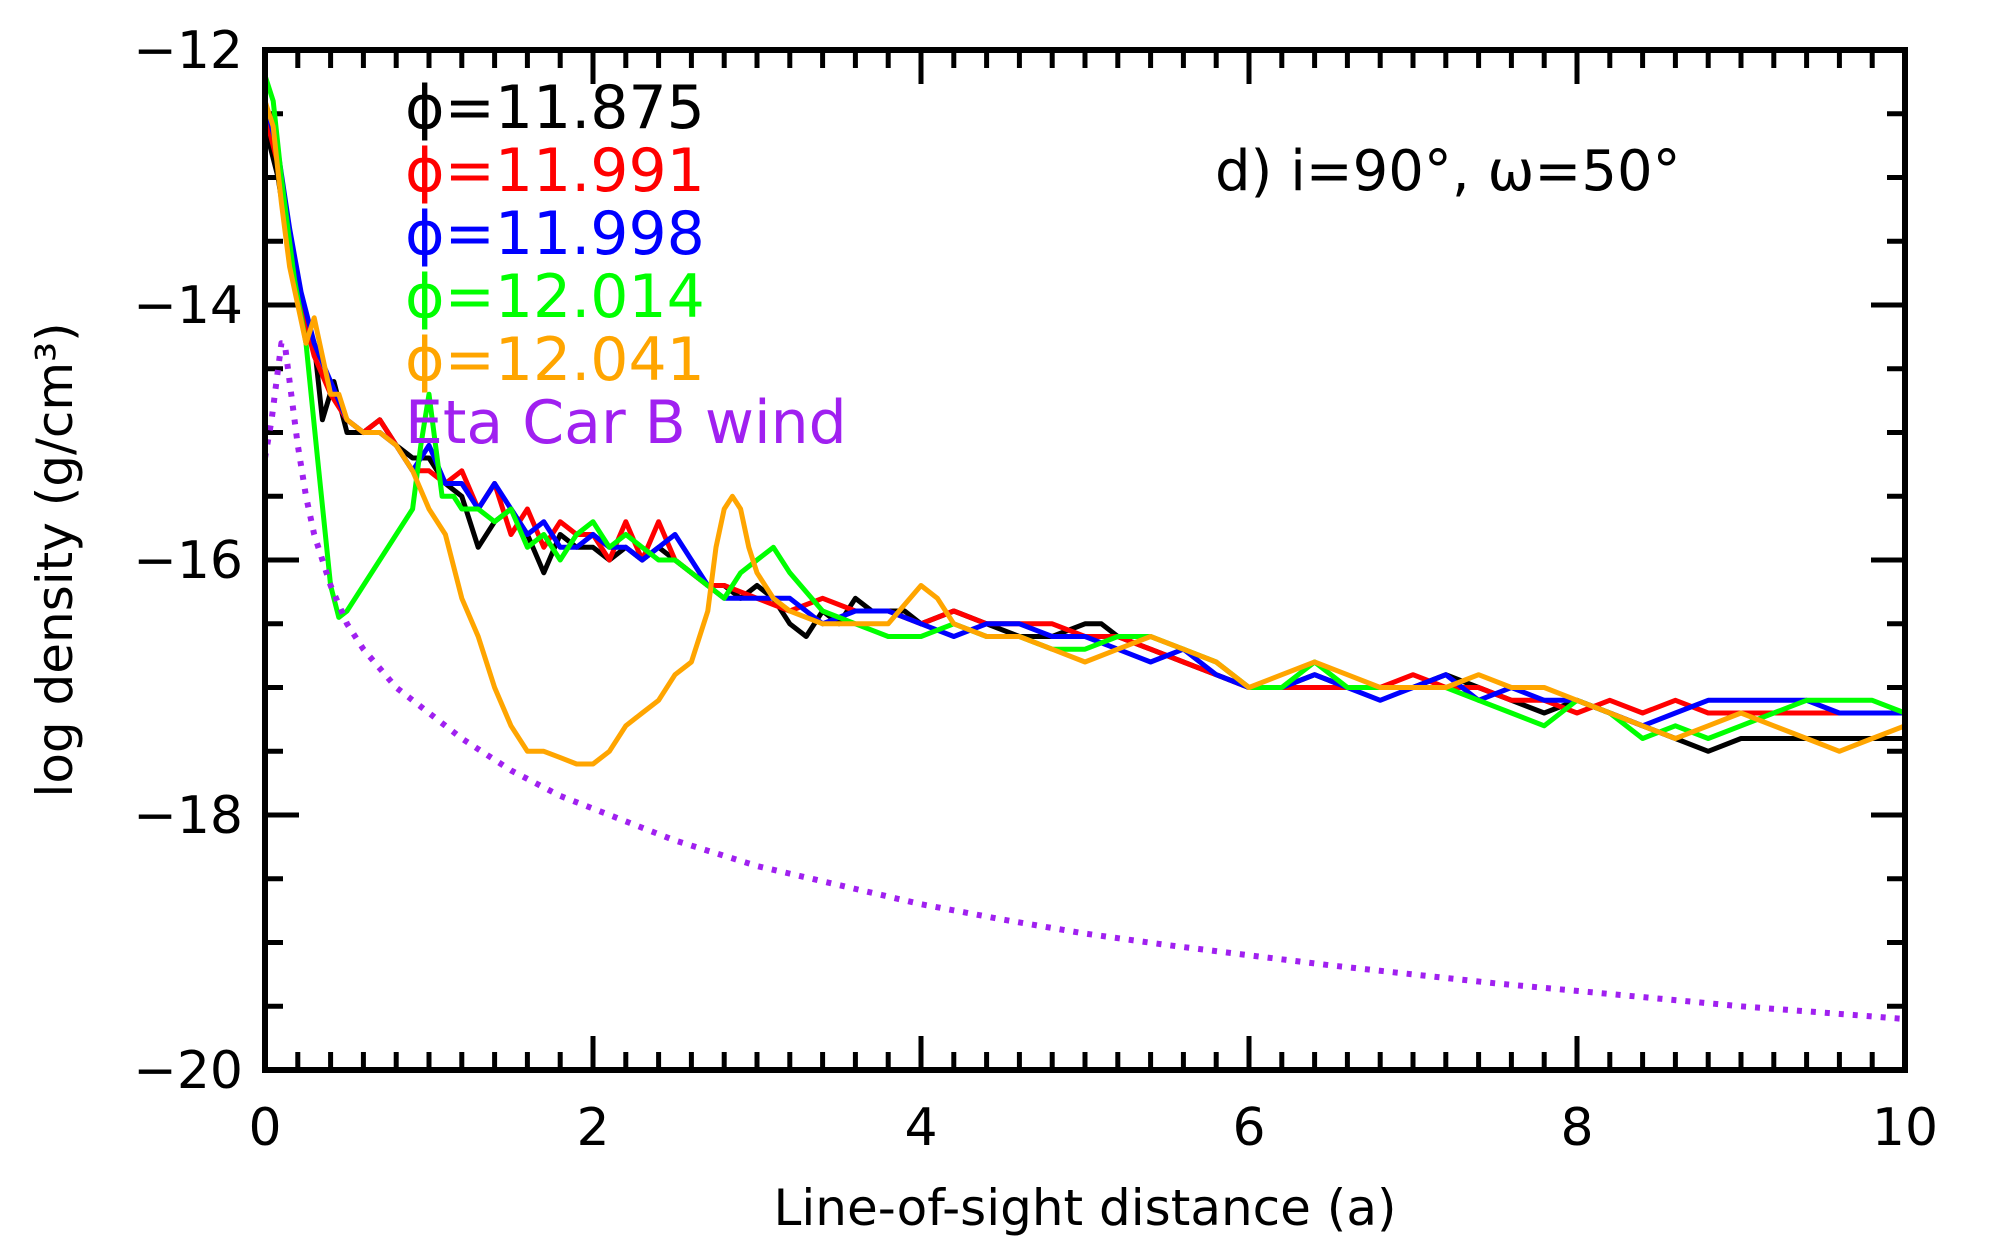 The image size is (2000, 1243). I want to click on legend-entry: ϕ=11.998, so click(555, 234).